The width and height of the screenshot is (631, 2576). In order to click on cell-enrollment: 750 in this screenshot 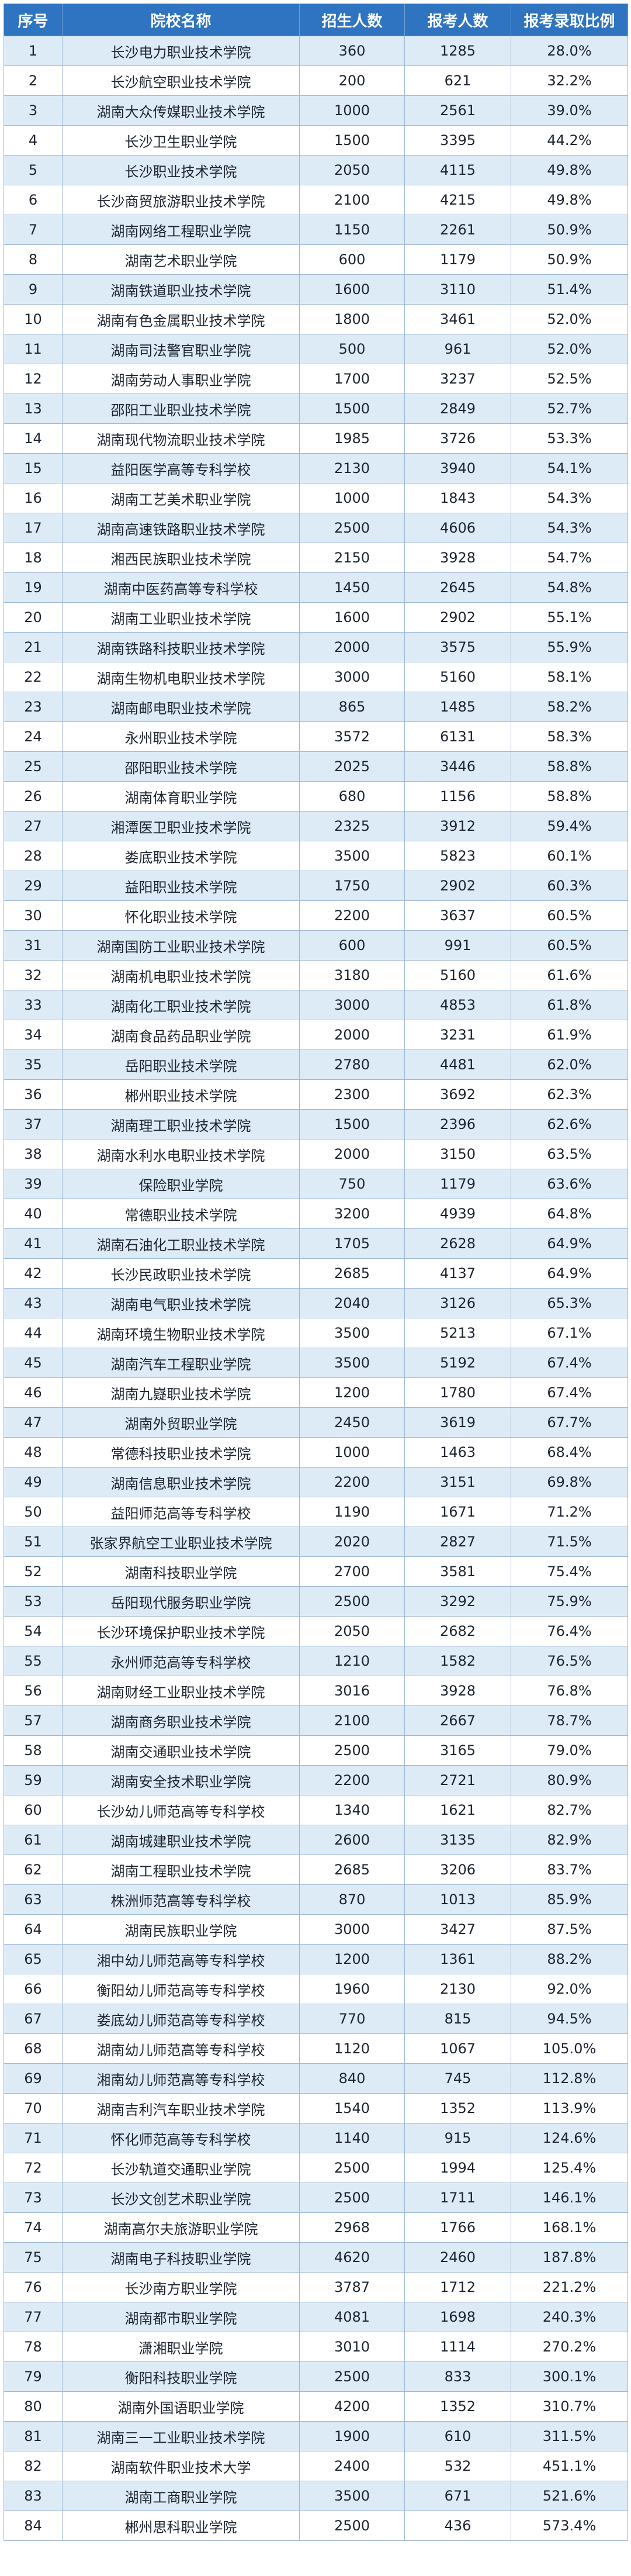, I will do `click(352, 1184)`.